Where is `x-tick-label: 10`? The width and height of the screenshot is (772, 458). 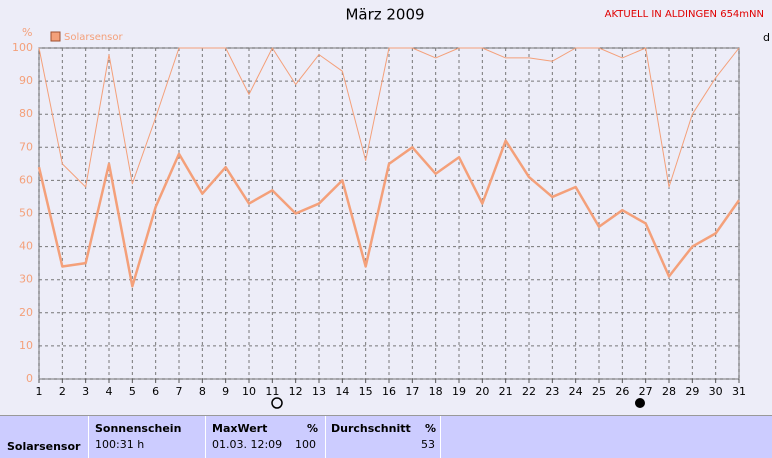 x-tick-label: 10 is located at coordinates (249, 391).